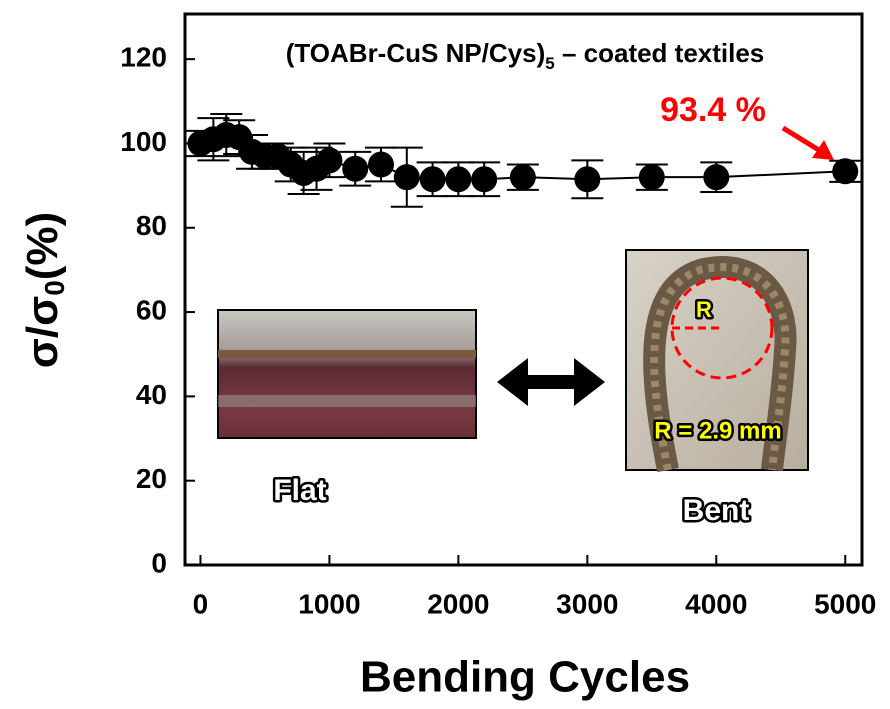 This screenshot has height=709, width=890. What do you see at coordinates (143, 57) in the screenshot?
I see `y-tick-label: 120` at bounding box center [143, 57].